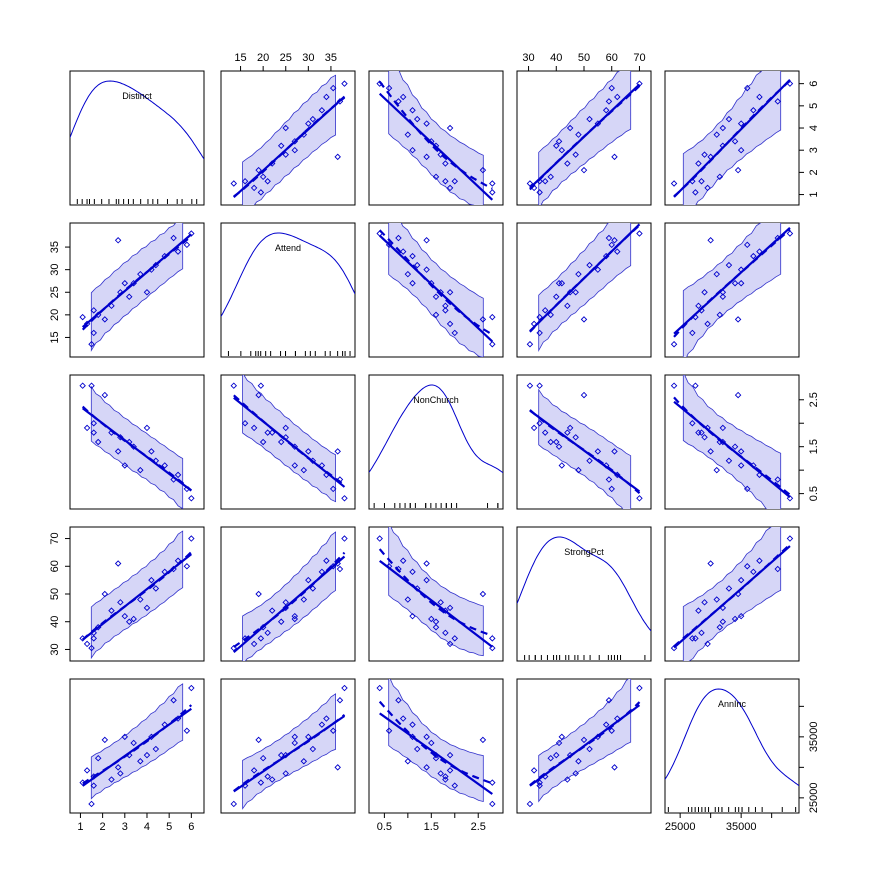 The width and height of the screenshot is (872, 887). I want to click on panel-AnnInc-vs-Distinct, so click(137, 746).